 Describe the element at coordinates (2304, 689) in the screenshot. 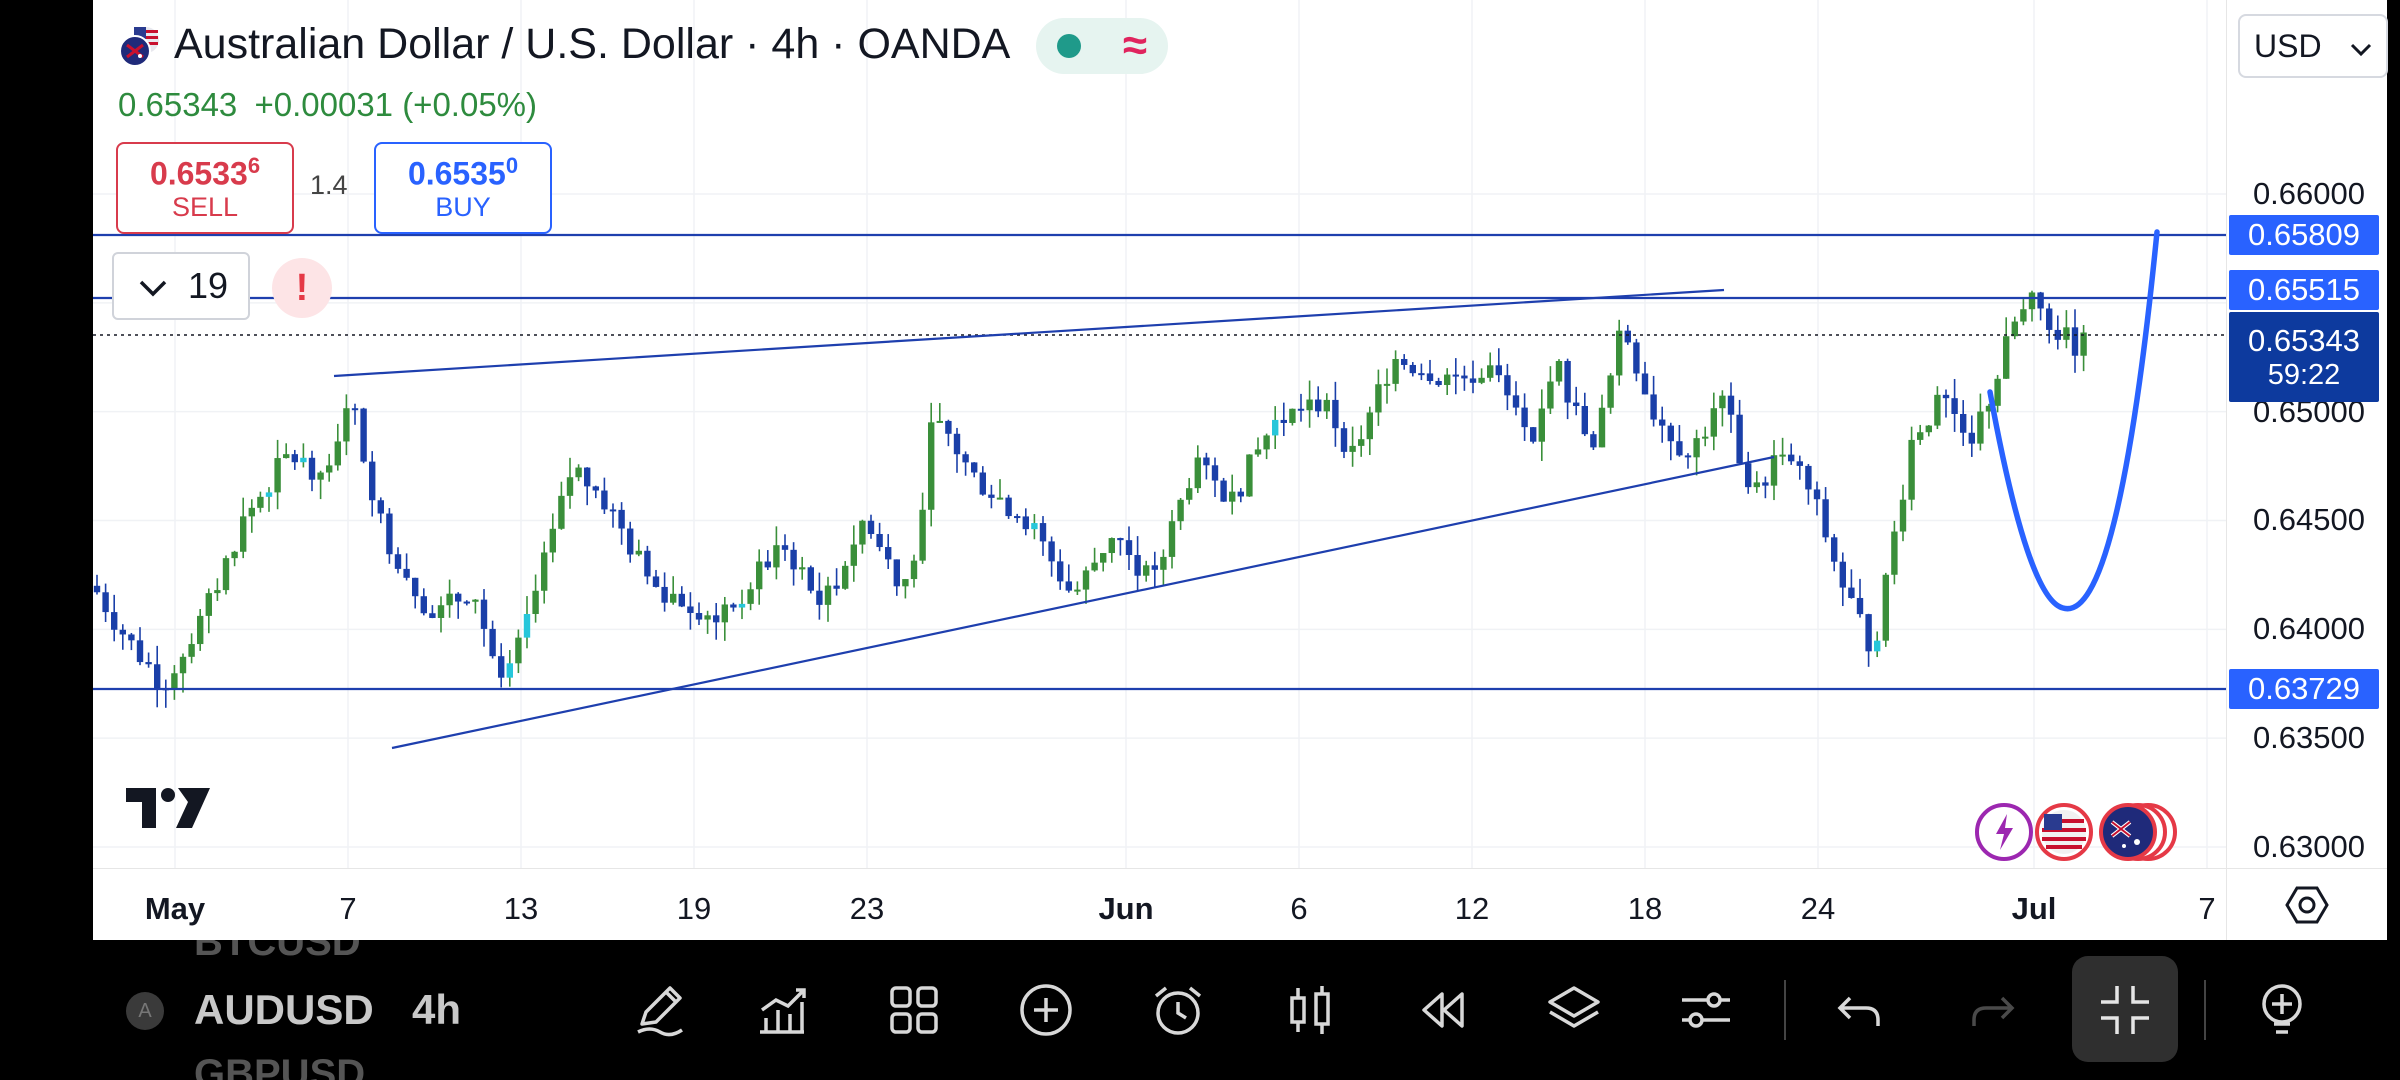

I see `horizontal-line-price-tag: 0.63729` at that location.